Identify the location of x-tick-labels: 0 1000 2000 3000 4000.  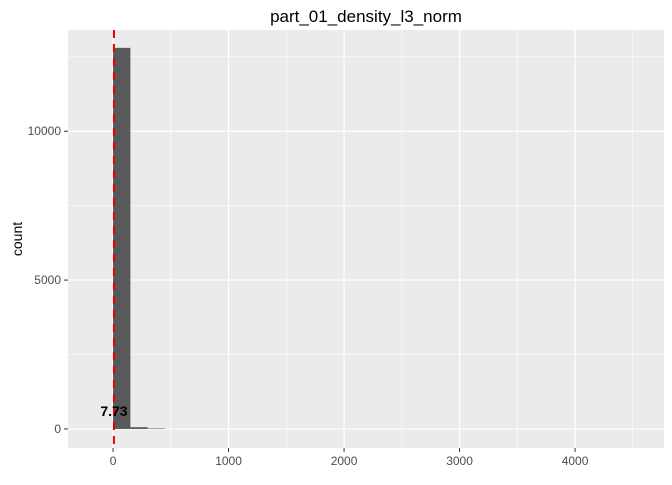
(349, 461).